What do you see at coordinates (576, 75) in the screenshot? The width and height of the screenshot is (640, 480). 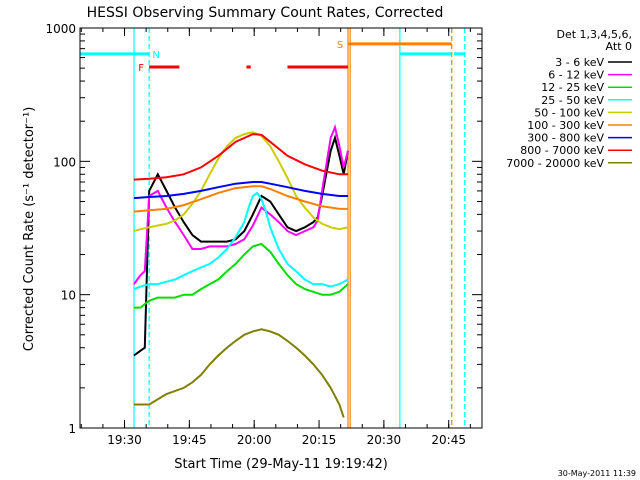 I see `legend-label-1: 6 - 12 keV` at bounding box center [576, 75].